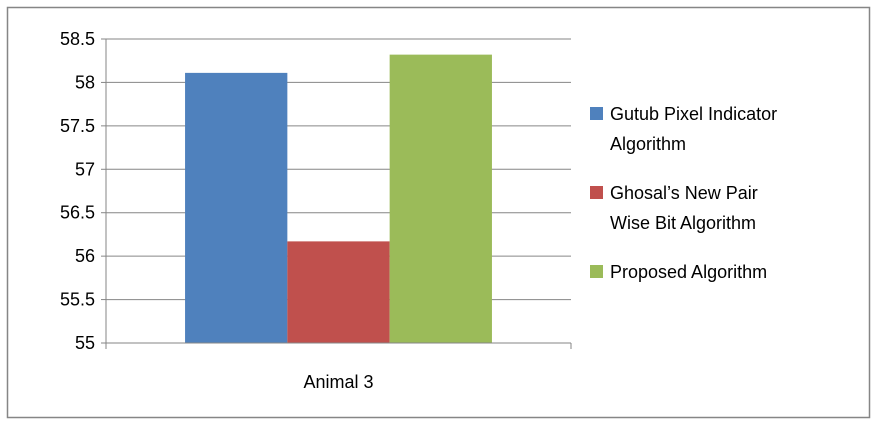  Describe the element at coordinates (77, 39) in the screenshot. I see `y-tick-label: 58.5` at that location.